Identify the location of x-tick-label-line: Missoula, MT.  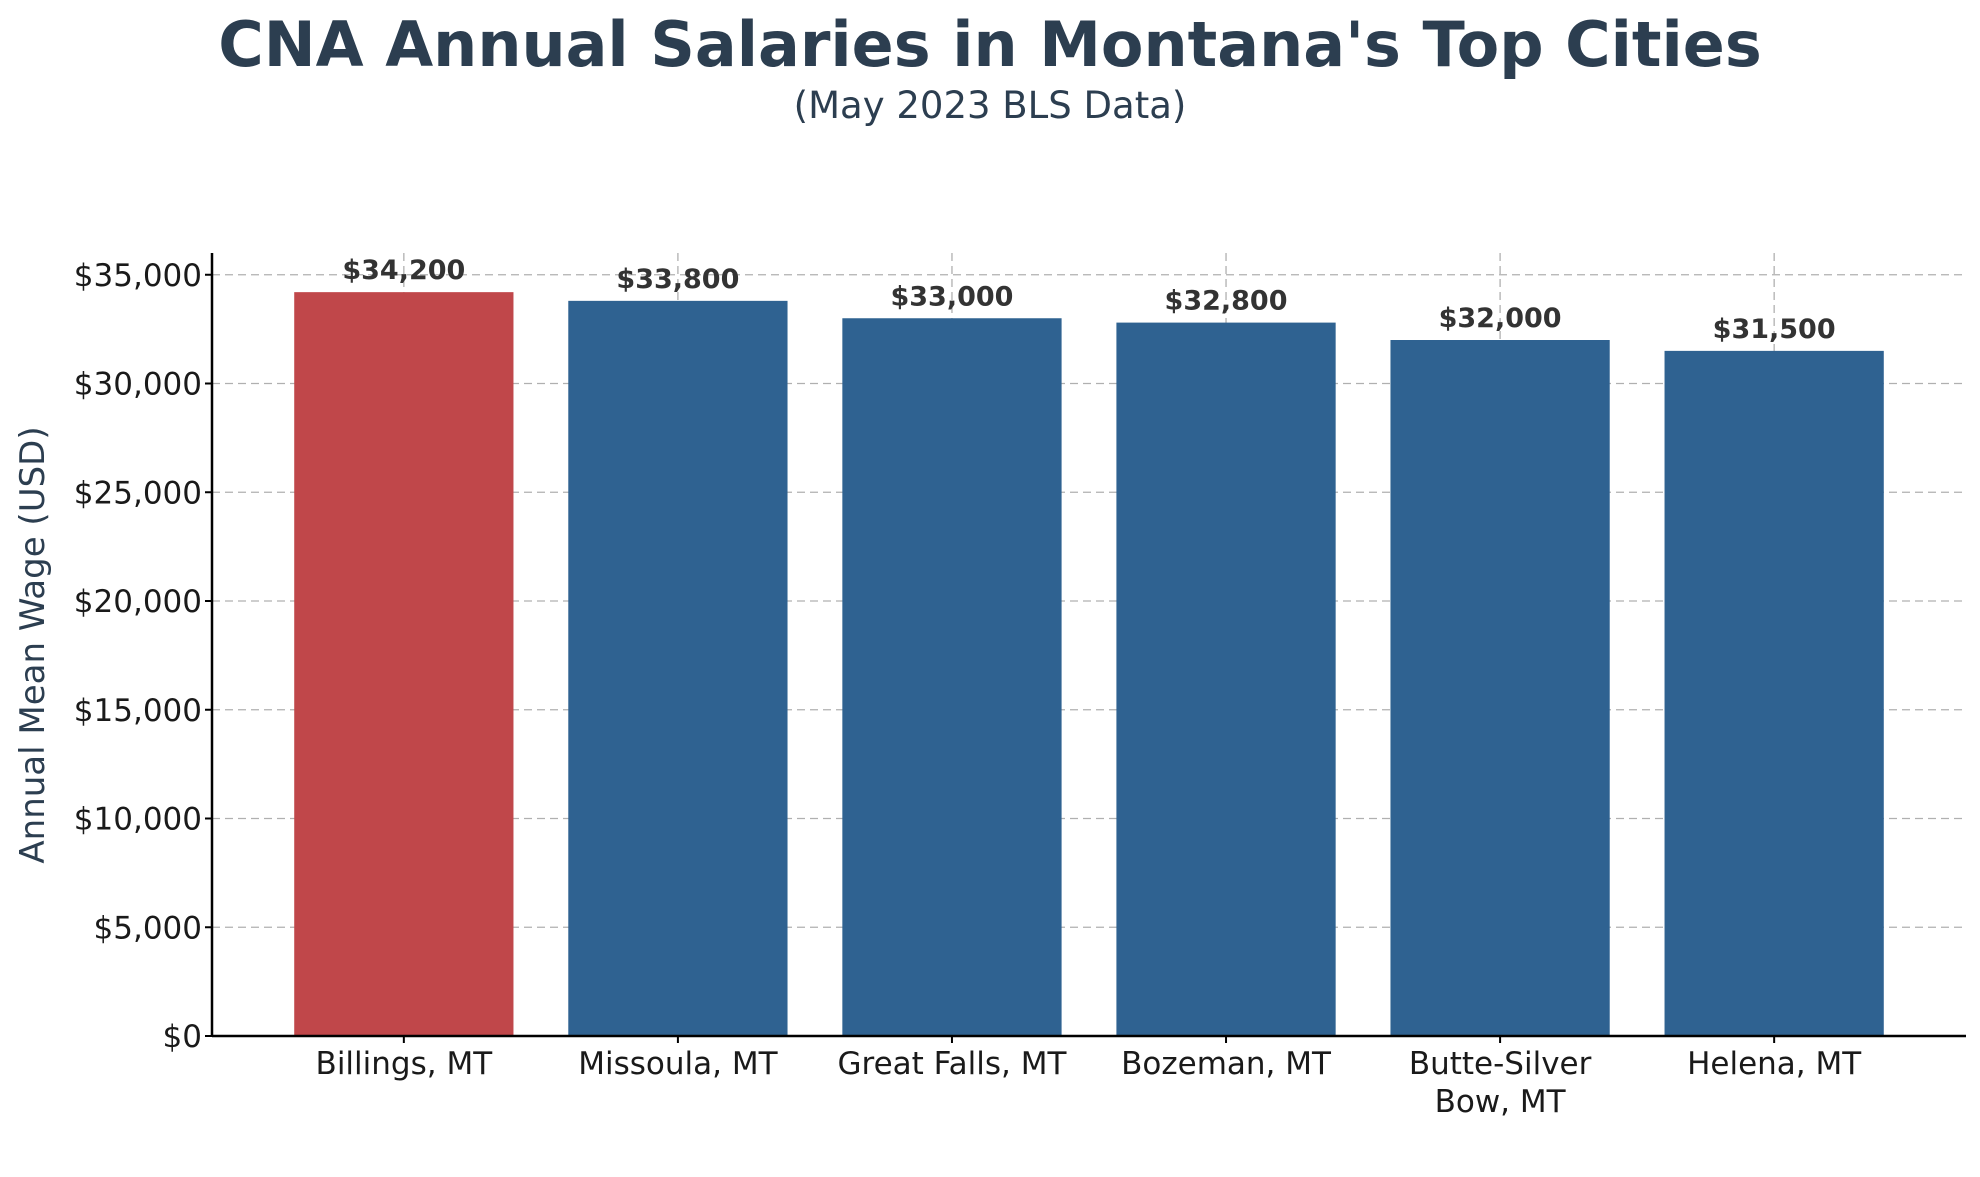
(678, 1064).